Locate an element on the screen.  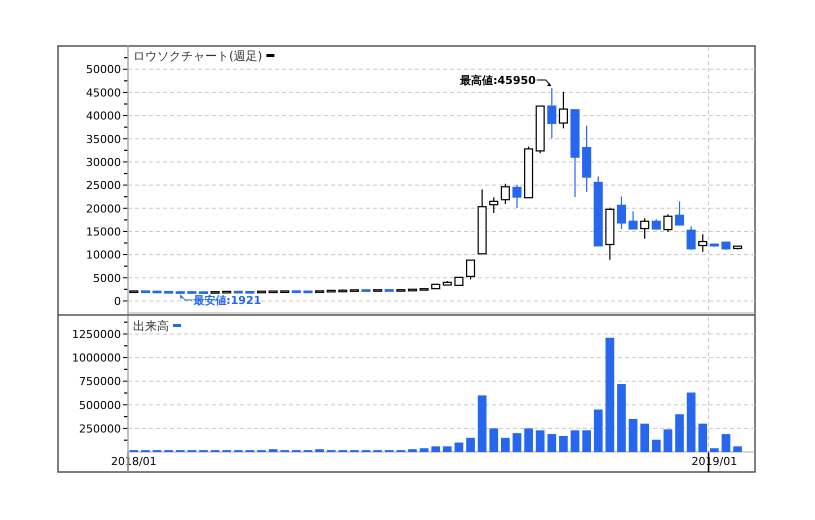
y-tick-label: 500000 is located at coordinates (100, 405).